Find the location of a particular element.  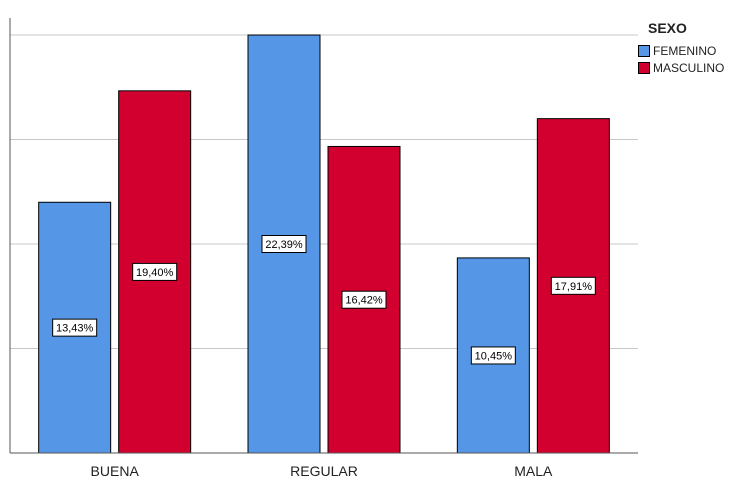

legend-item-femenino: FEMENINO is located at coordinates (681, 50).